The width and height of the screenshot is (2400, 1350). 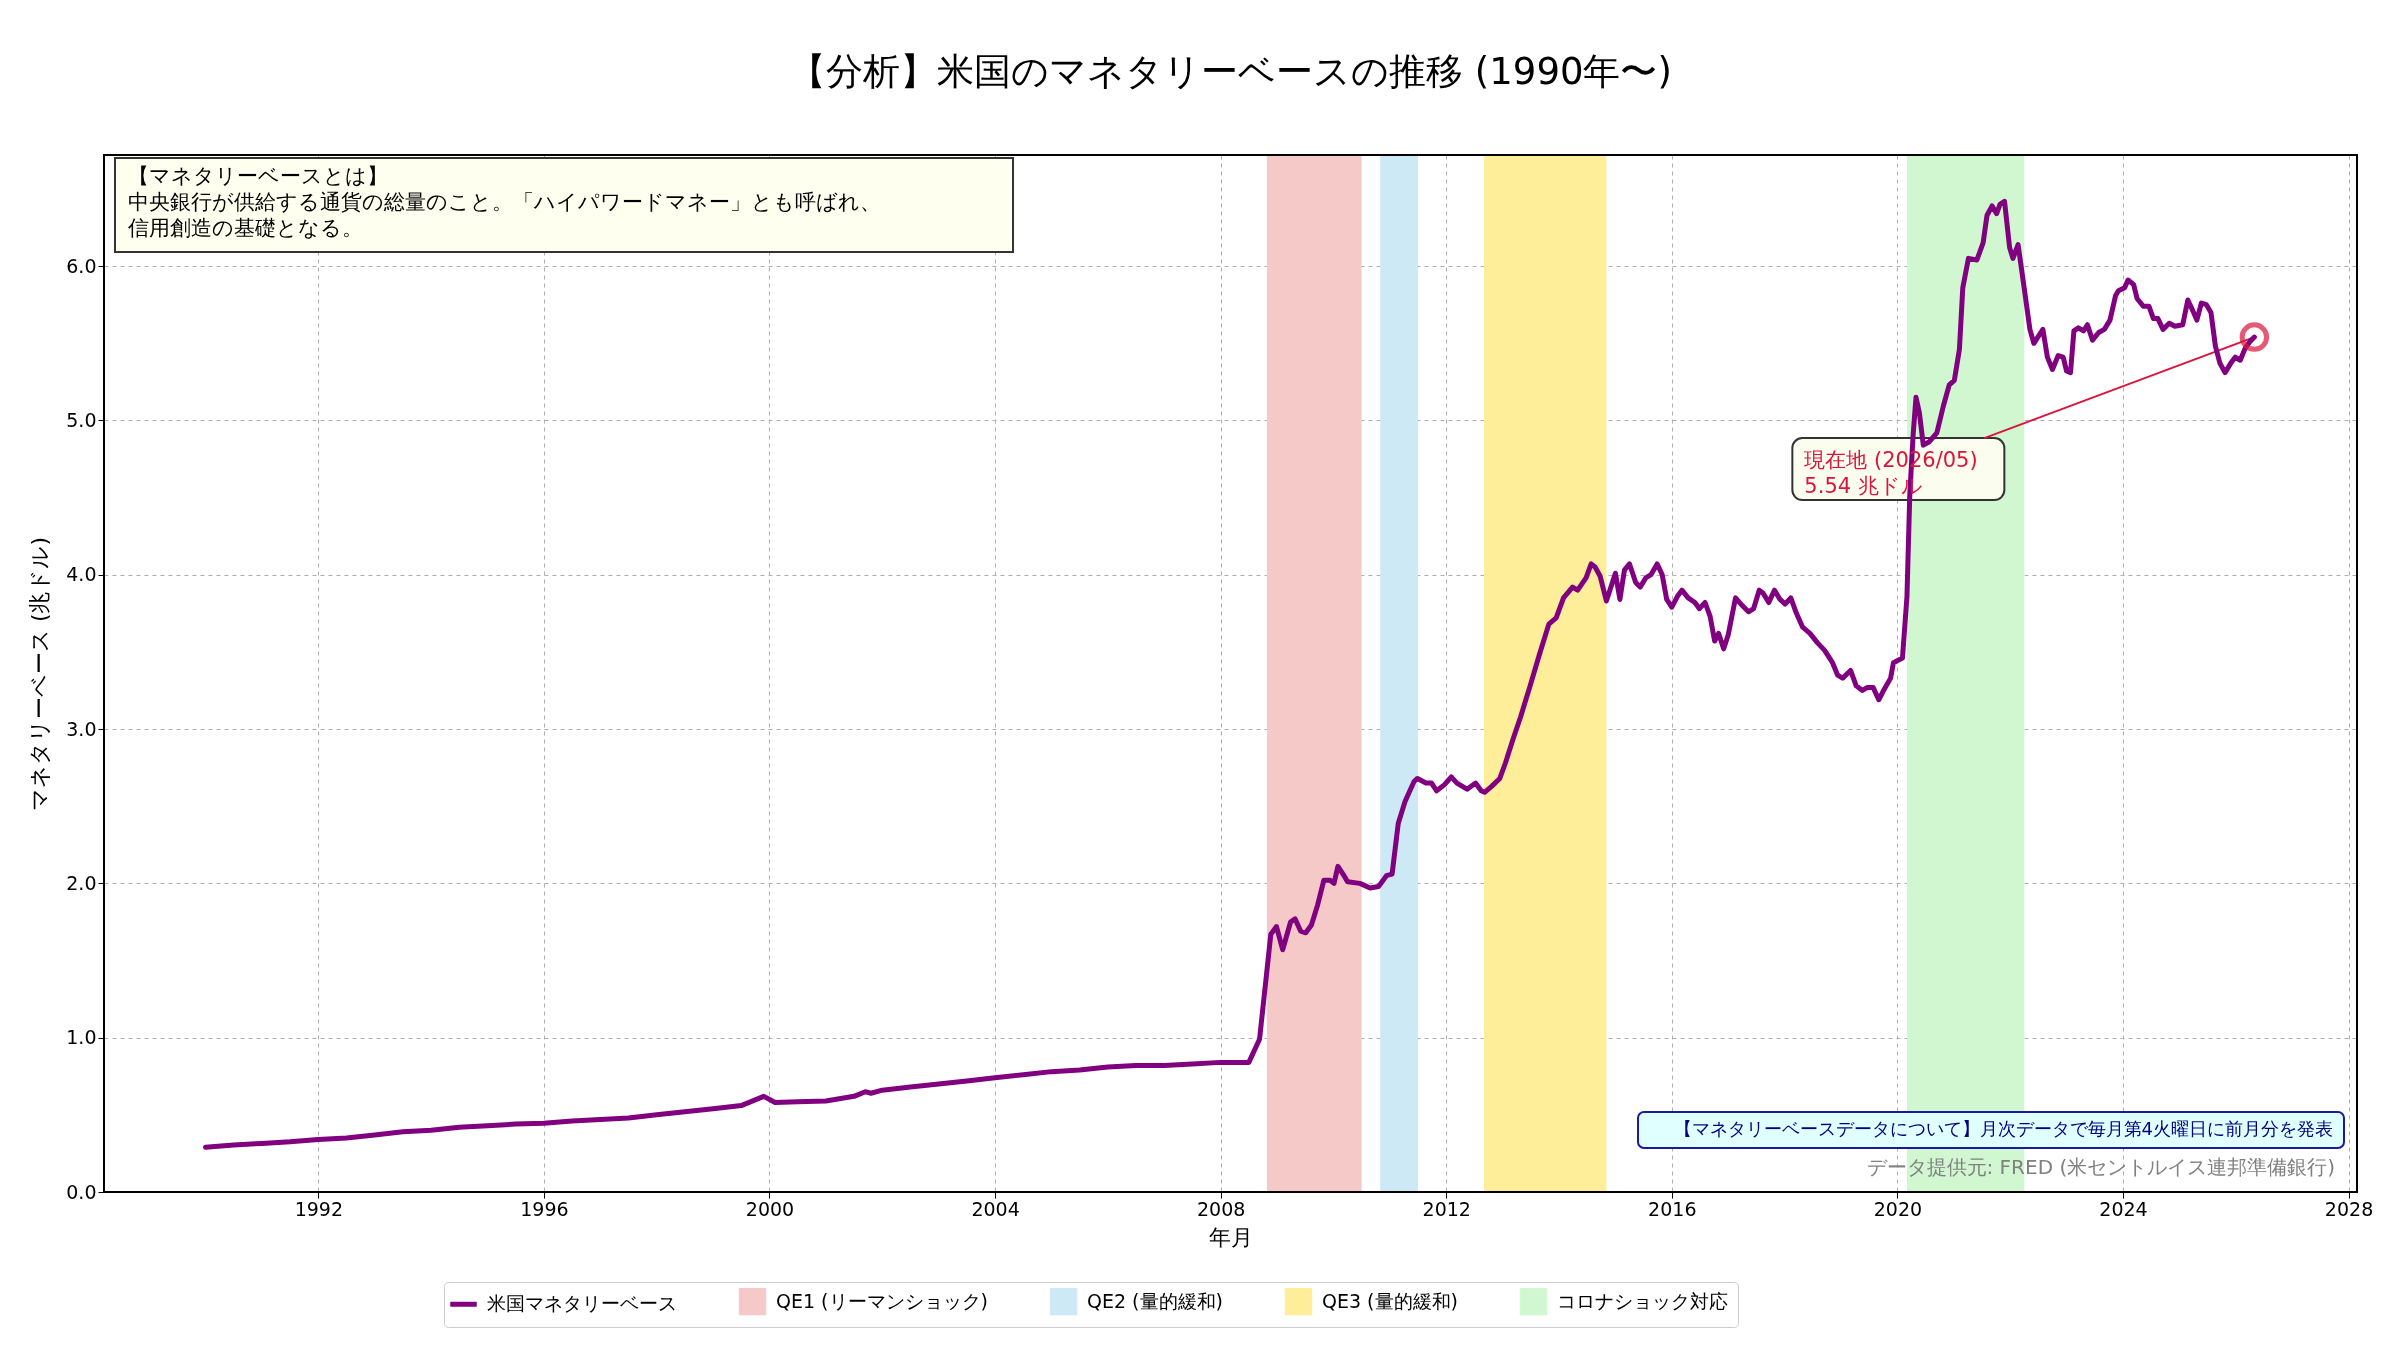 I want to click on annotation: 【マネタリーベースとは】, so click(x=258, y=176).